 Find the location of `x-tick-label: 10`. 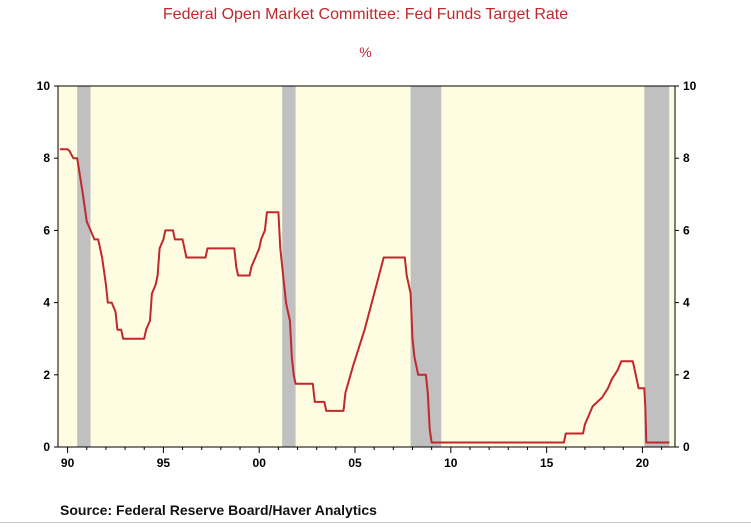

x-tick-label: 10 is located at coordinates (451, 463).